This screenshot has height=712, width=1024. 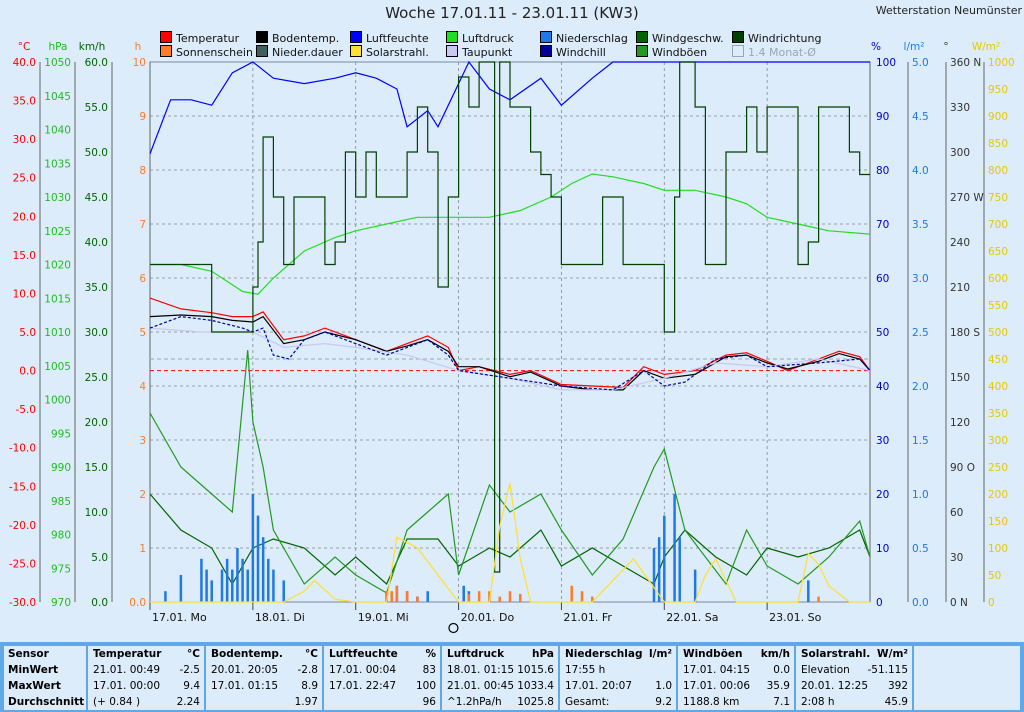 I want to click on tick-label-direction: 270 W, so click(x=967, y=198).